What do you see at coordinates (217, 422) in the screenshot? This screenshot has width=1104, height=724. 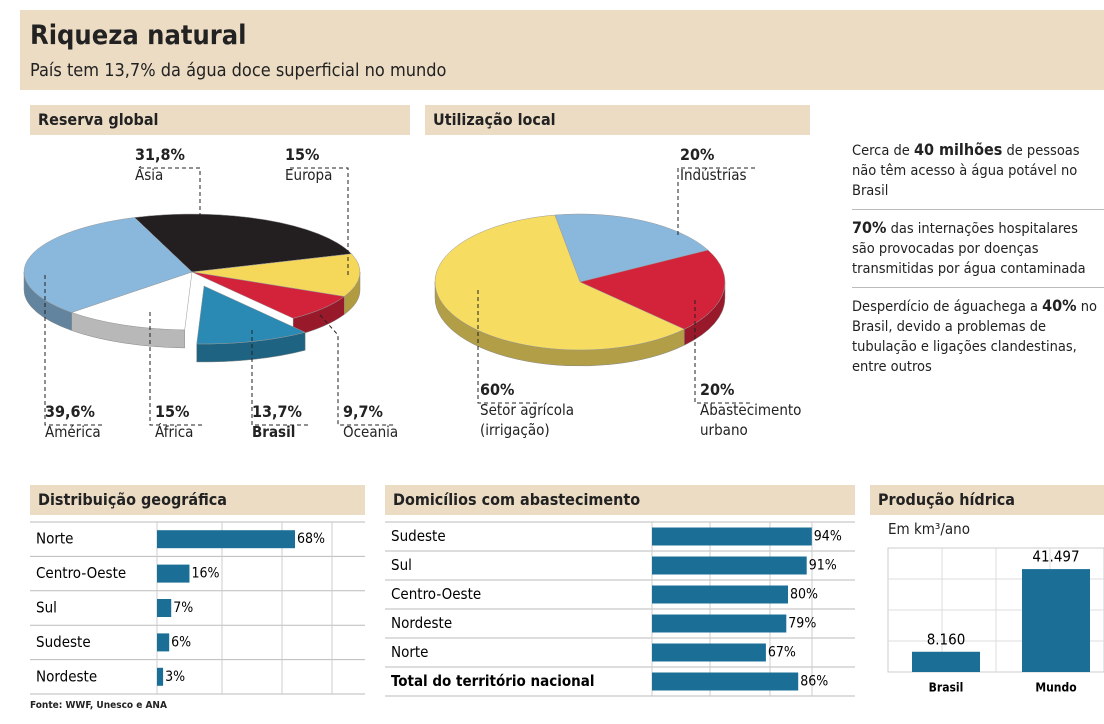 I see `pie-label: 15% África` at bounding box center [217, 422].